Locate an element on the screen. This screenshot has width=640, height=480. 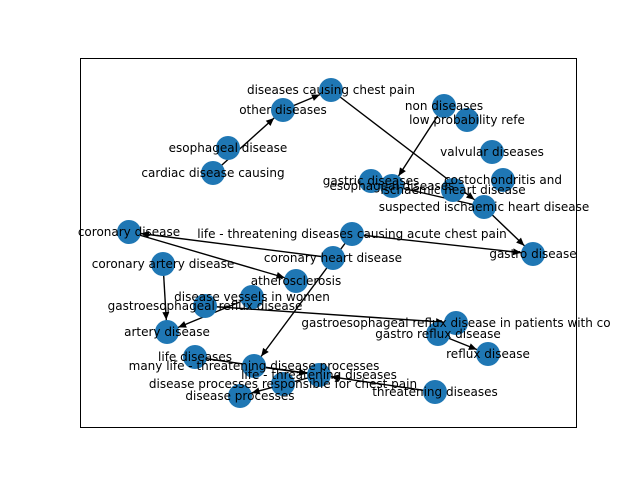
node-label: esophageal disease is located at coordinates (228, 148).